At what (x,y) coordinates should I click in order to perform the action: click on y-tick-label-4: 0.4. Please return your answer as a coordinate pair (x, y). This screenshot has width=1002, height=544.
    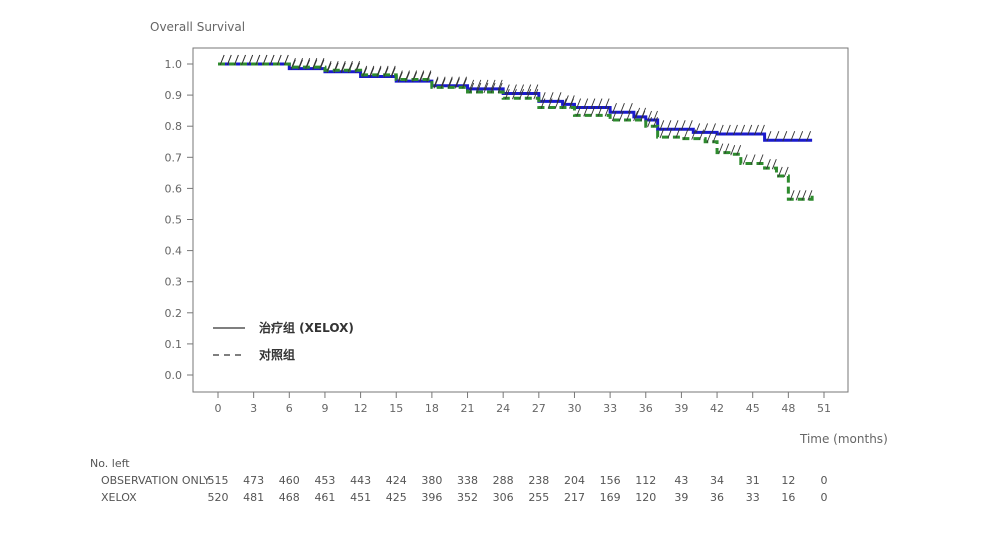
    Looking at the image, I should click on (174, 251).